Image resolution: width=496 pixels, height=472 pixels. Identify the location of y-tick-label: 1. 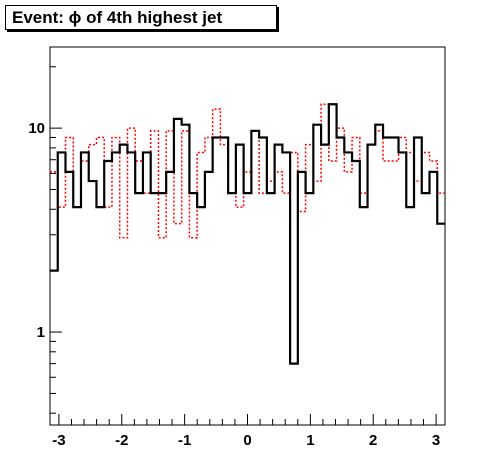
(41, 332).